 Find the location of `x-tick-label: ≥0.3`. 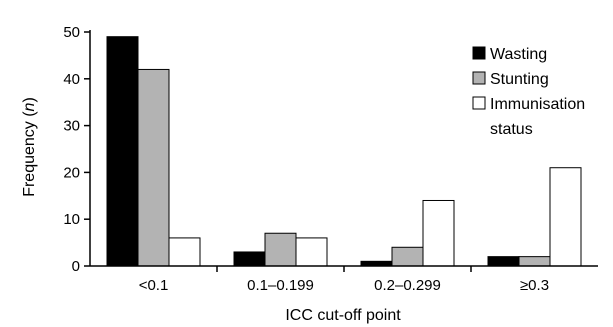

x-tick-label: ≥0.3 is located at coordinates (534, 285).